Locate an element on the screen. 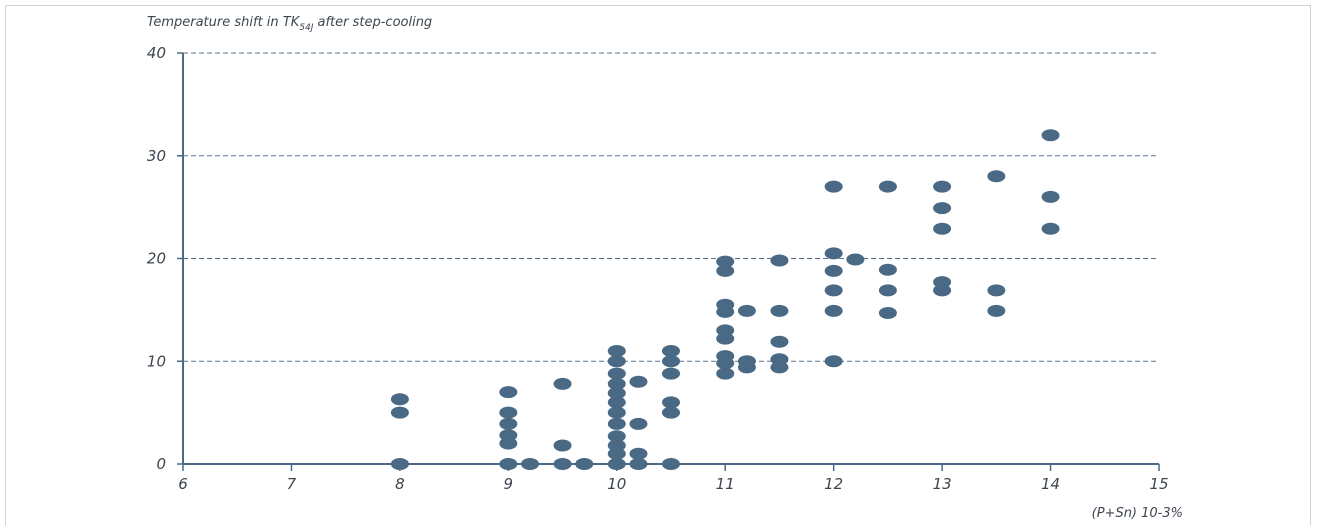 This screenshot has width=1317, height=526. x-tick-label-10: 10 is located at coordinates (616, 484).